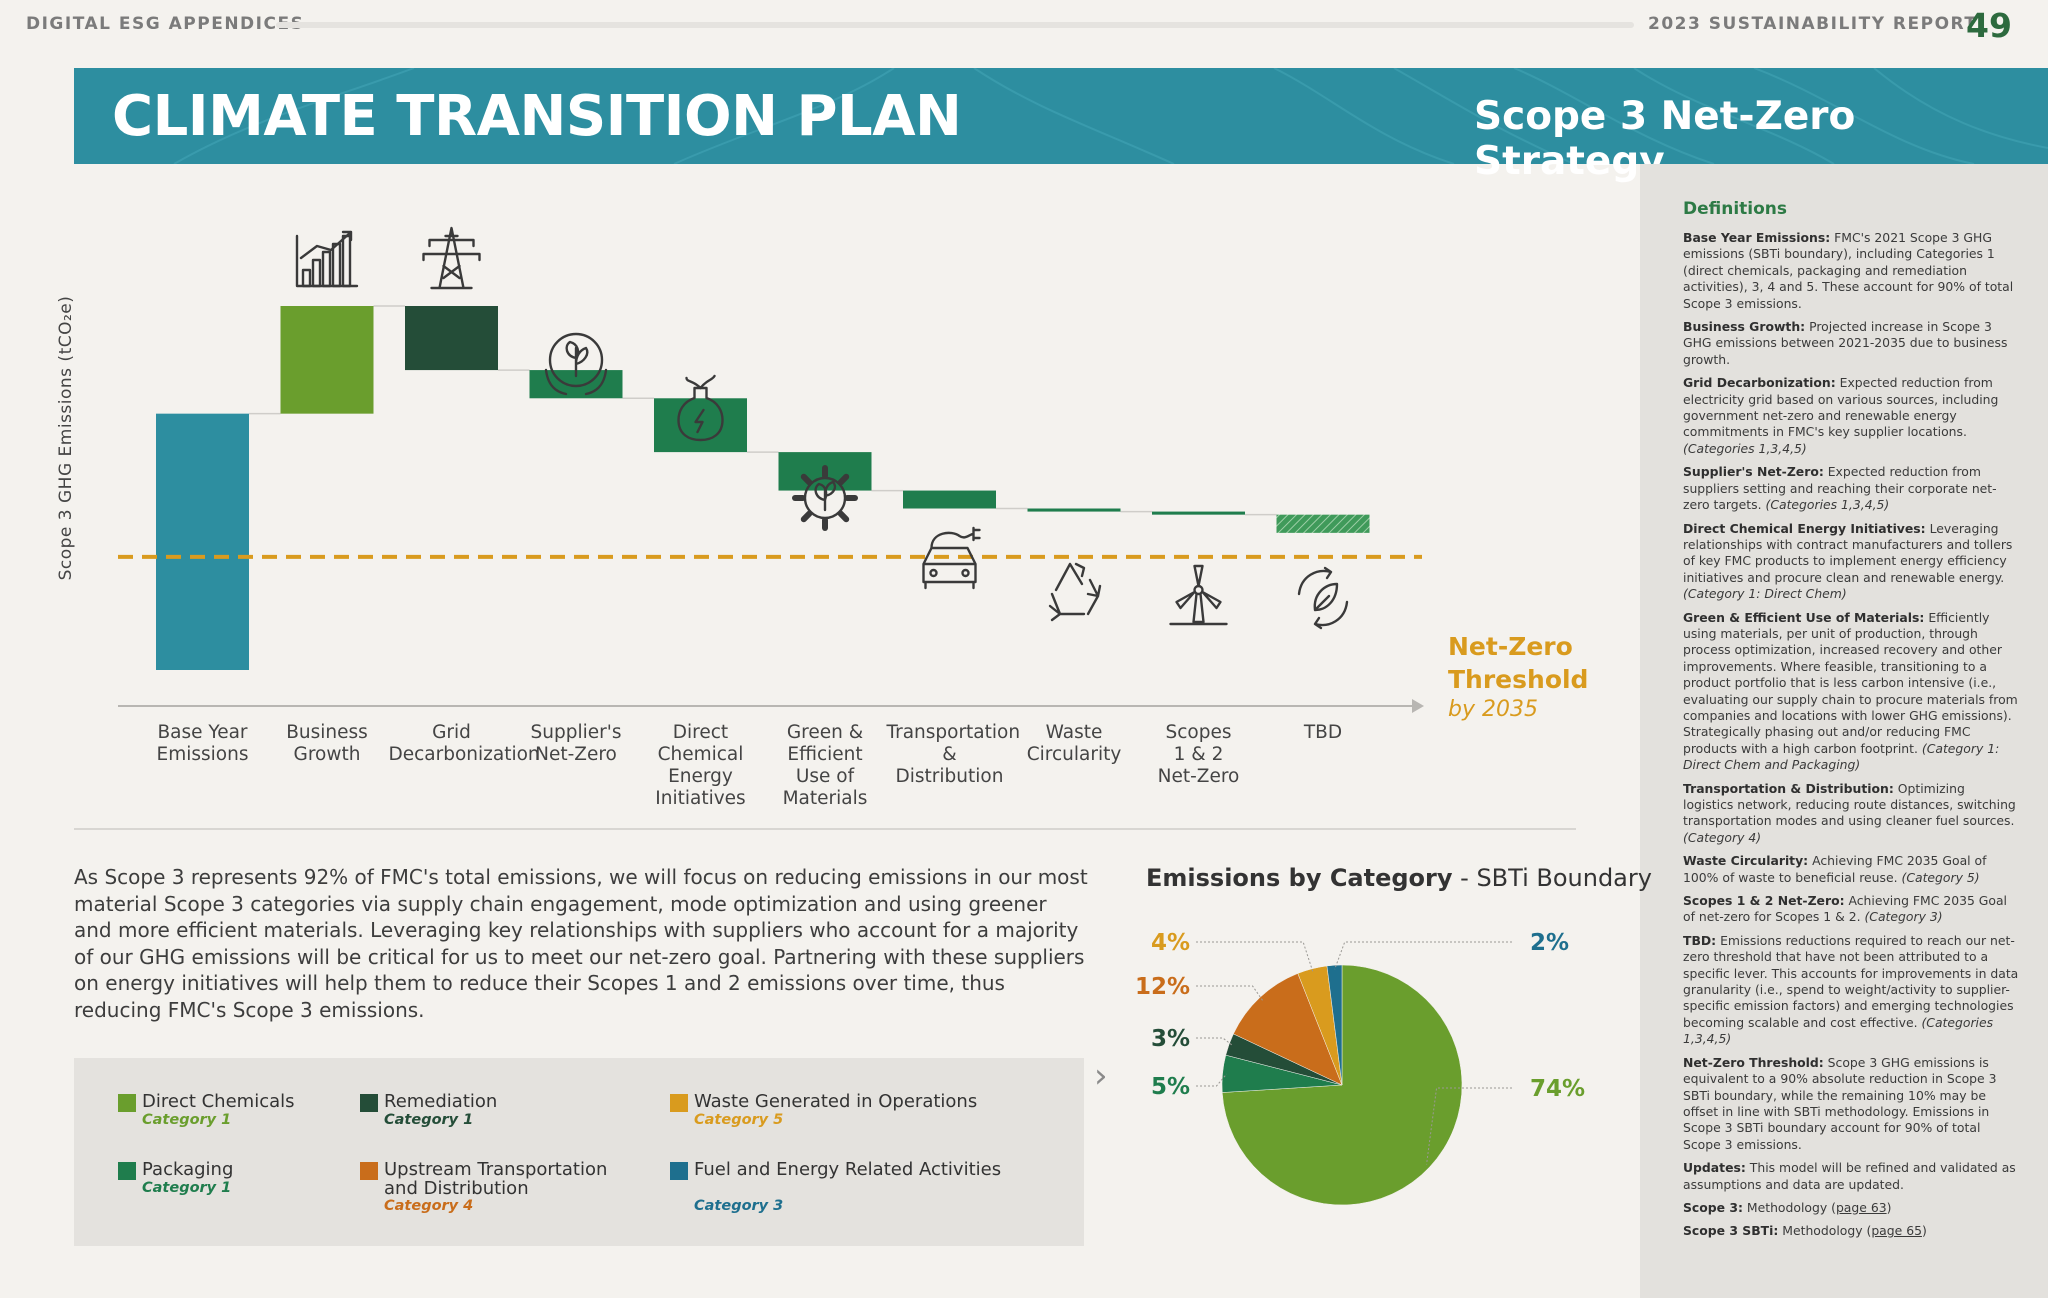 The image size is (2048, 1298). What do you see at coordinates (949, 765) in the screenshot?
I see `x-tick-label-line: & Distribution` at bounding box center [949, 765].